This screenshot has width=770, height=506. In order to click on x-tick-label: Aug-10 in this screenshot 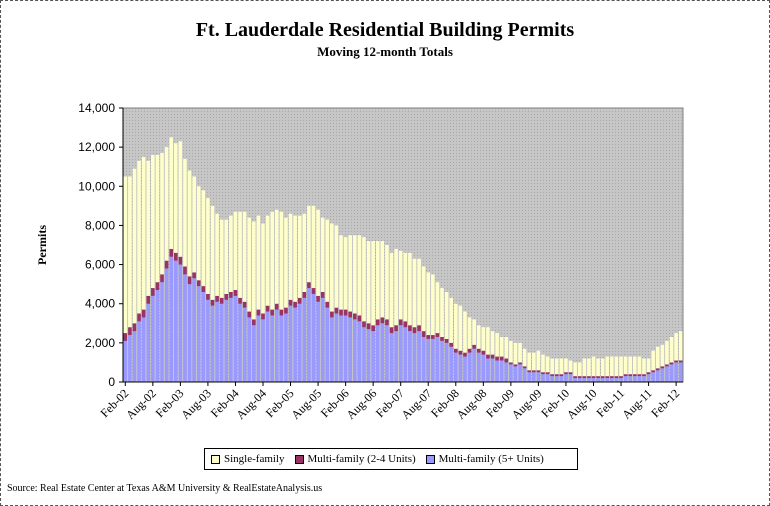, I will do `click(582, 404)`.